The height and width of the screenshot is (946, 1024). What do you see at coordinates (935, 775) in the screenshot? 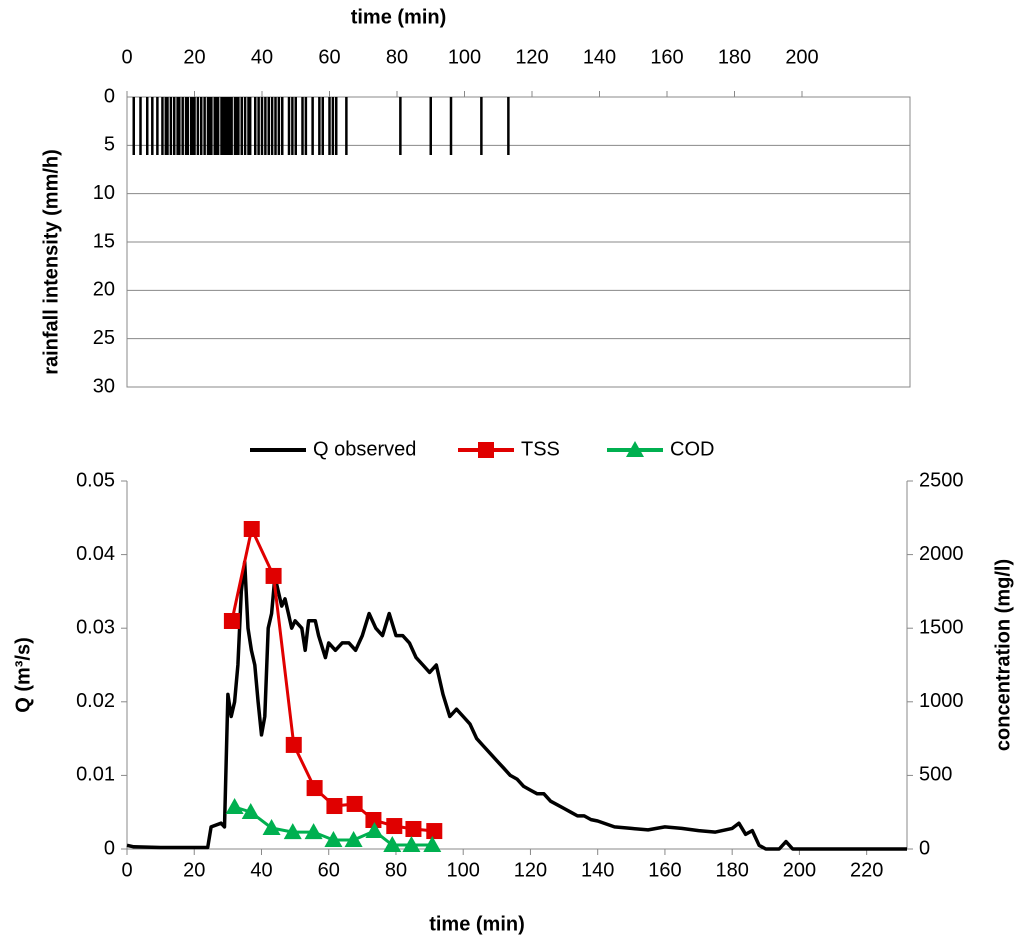
I see `y2-tick-label: 500` at bounding box center [935, 775].